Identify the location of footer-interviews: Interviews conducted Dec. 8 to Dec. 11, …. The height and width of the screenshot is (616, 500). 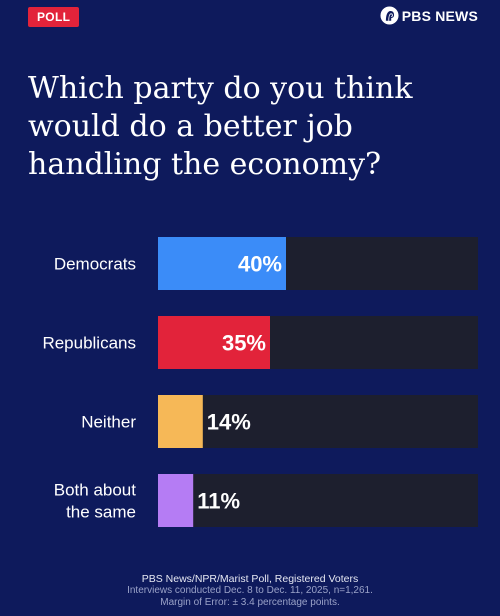
(250, 590).